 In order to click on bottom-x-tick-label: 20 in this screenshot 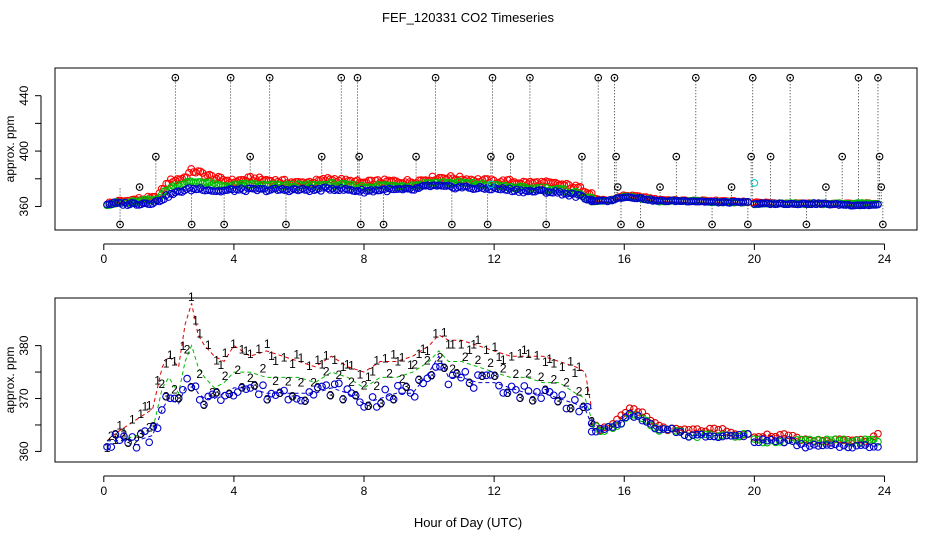, I will do `click(755, 491)`.